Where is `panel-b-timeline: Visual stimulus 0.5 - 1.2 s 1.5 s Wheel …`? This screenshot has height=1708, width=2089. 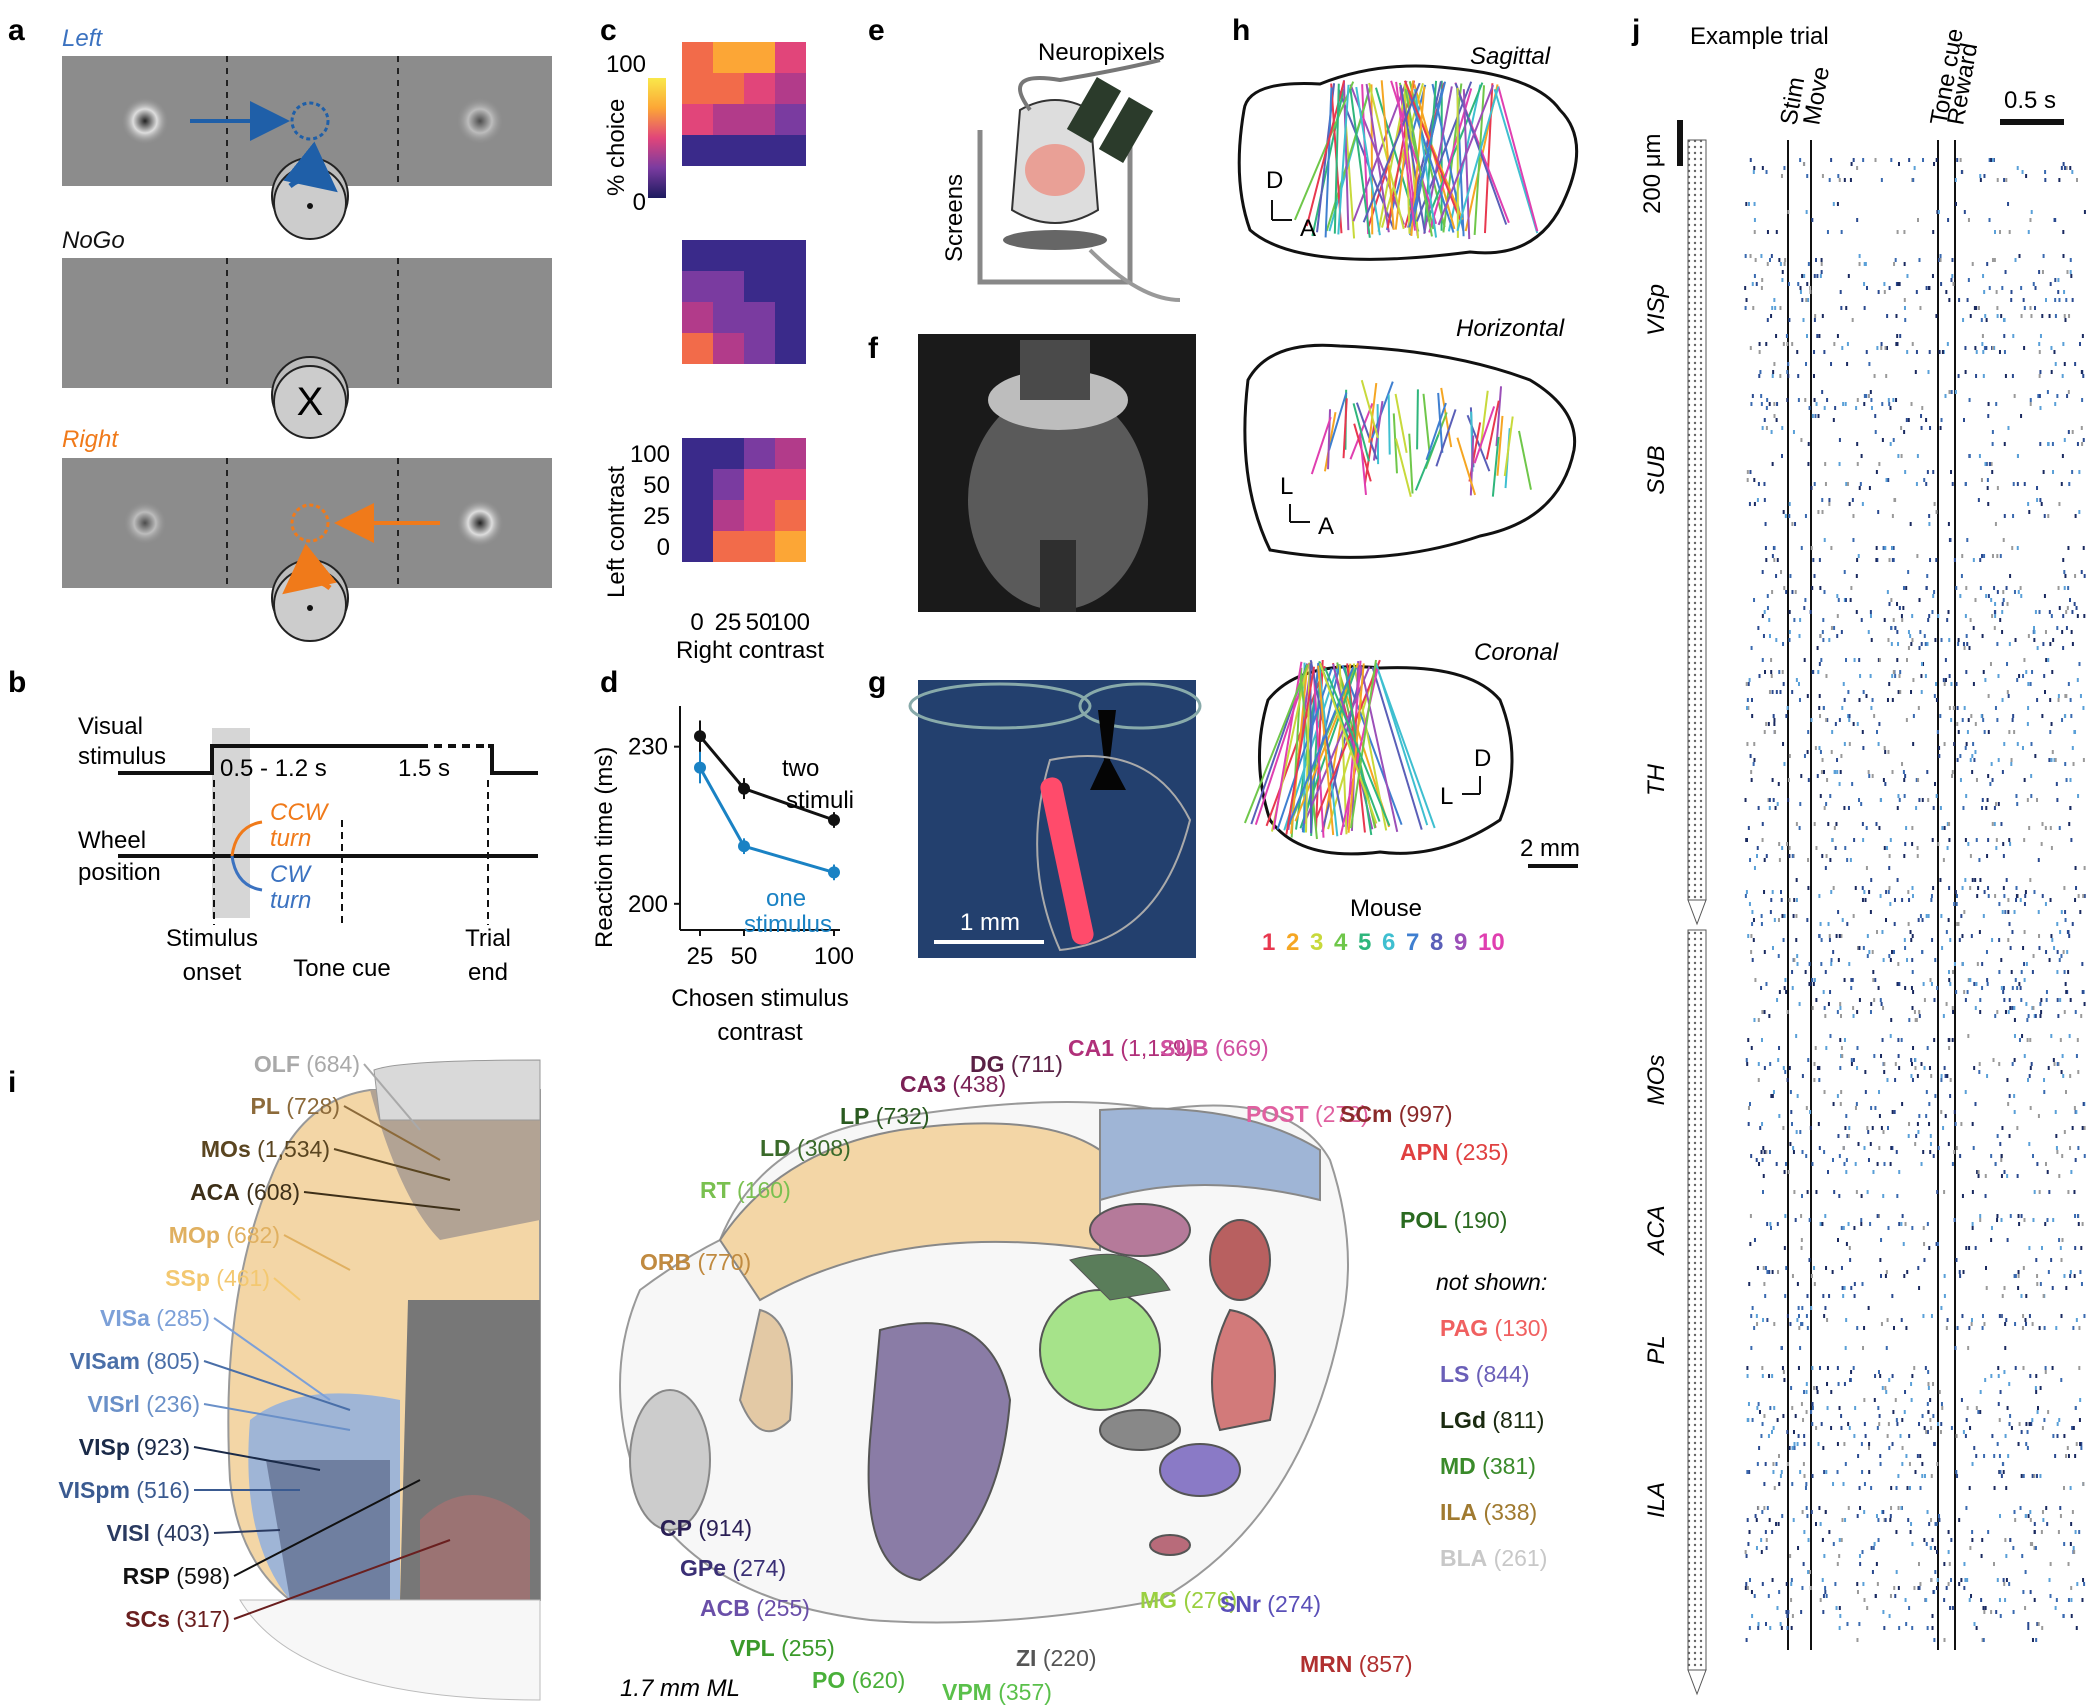 panel-b-timeline: Visual stimulus 0.5 - 1.2 s 1.5 s Wheel … is located at coordinates (308, 849).